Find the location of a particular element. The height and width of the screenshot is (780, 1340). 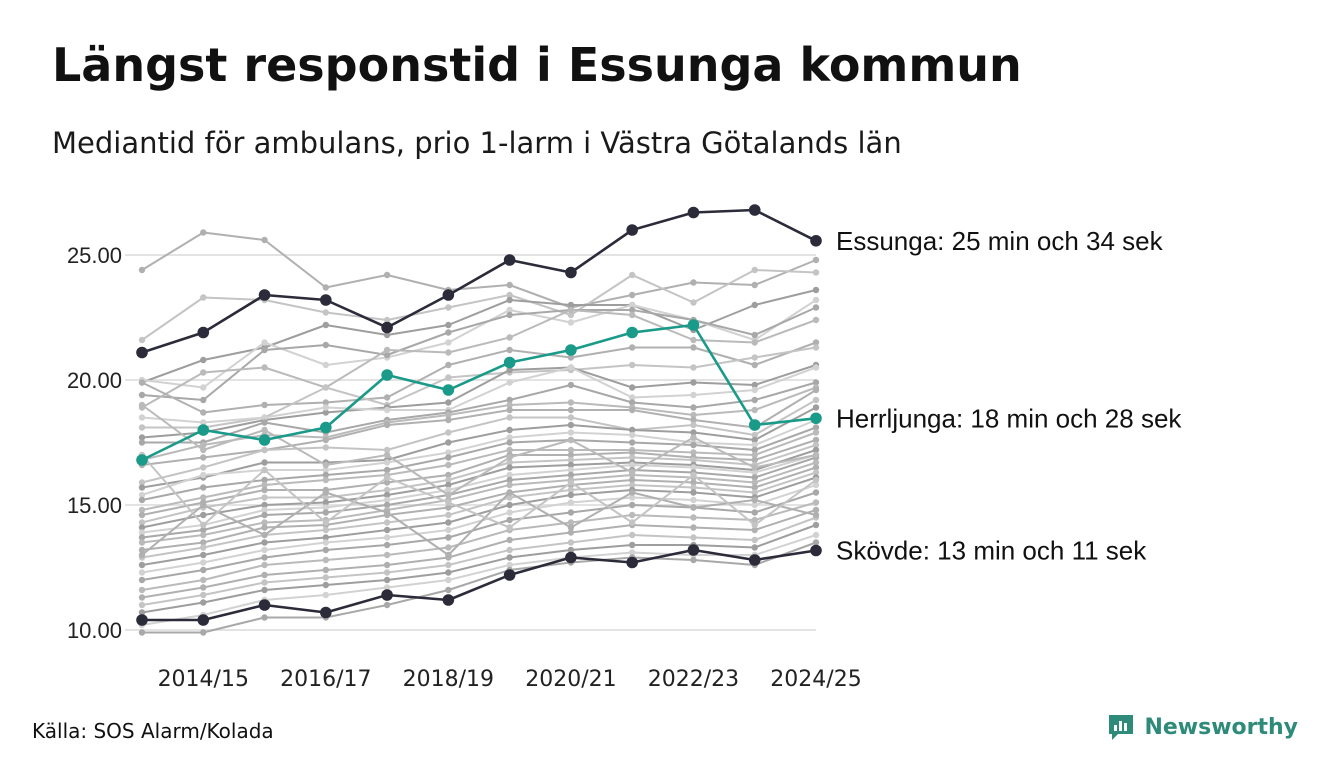

series-label-essunga: Essunga: 25 min och 34 sek is located at coordinates (1000, 241).